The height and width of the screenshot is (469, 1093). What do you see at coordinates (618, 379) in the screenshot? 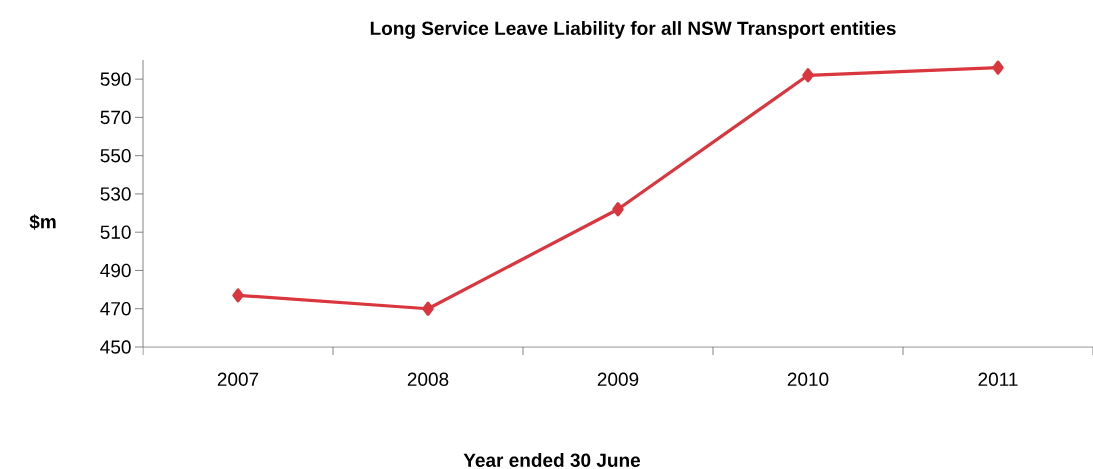
I see `x-tick-label: 2009` at bounding box center [618, 379].